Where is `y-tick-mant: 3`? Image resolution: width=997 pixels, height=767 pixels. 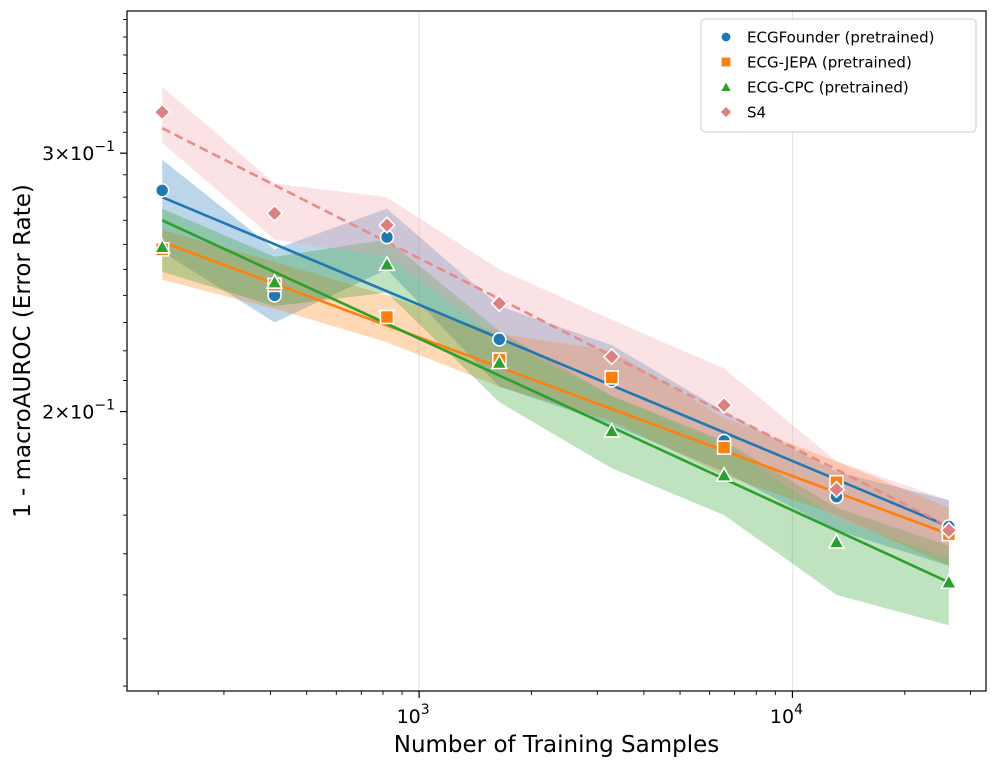
y-tick-mant: 3 is located at coordinates (48, 154).